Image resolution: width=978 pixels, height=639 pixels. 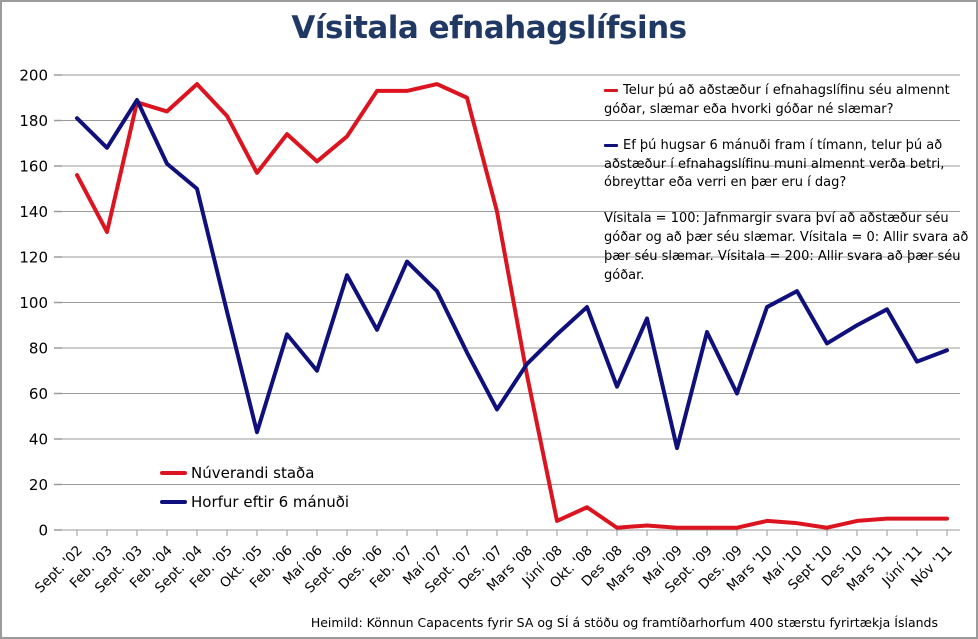 What do you see at coordinates (611, 145) in the screenshot?
I see `blue-dash-icon` at bounding box center [611, 145].